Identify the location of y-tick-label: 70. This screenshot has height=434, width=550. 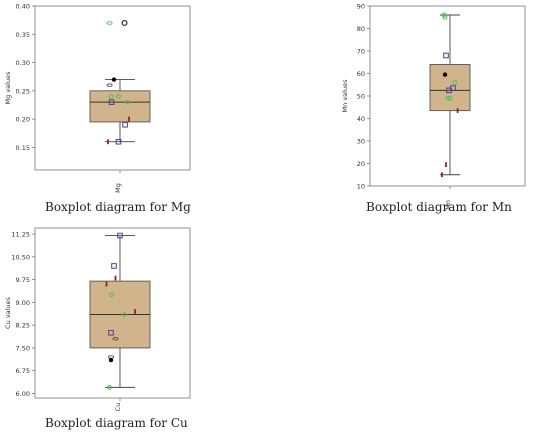
(361, 52).